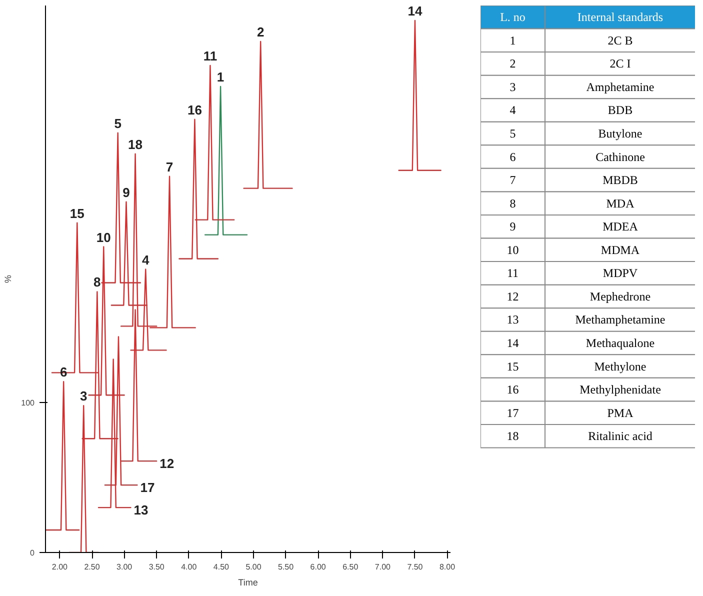 The width and height of the screenshot is (703, 596). Describe the element at coordinates (126, 192) in the screenshot. I see `series-label: 9` at that location.